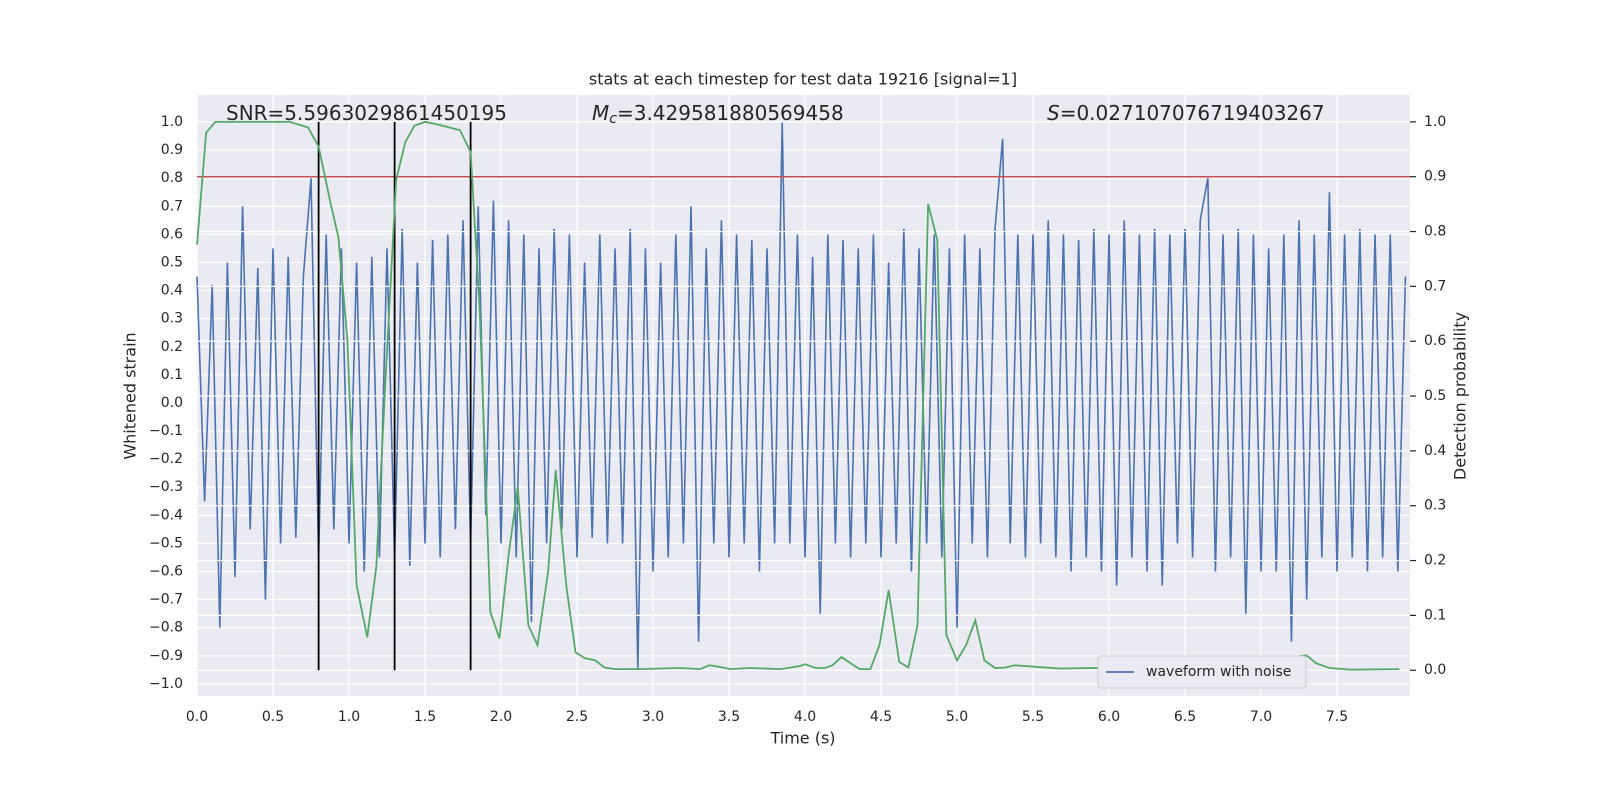 The image size is (1600, 800). Describe the element at coordinates (172, 206) in the screenshot. I see `y-tick-label: 0.7` at that location.